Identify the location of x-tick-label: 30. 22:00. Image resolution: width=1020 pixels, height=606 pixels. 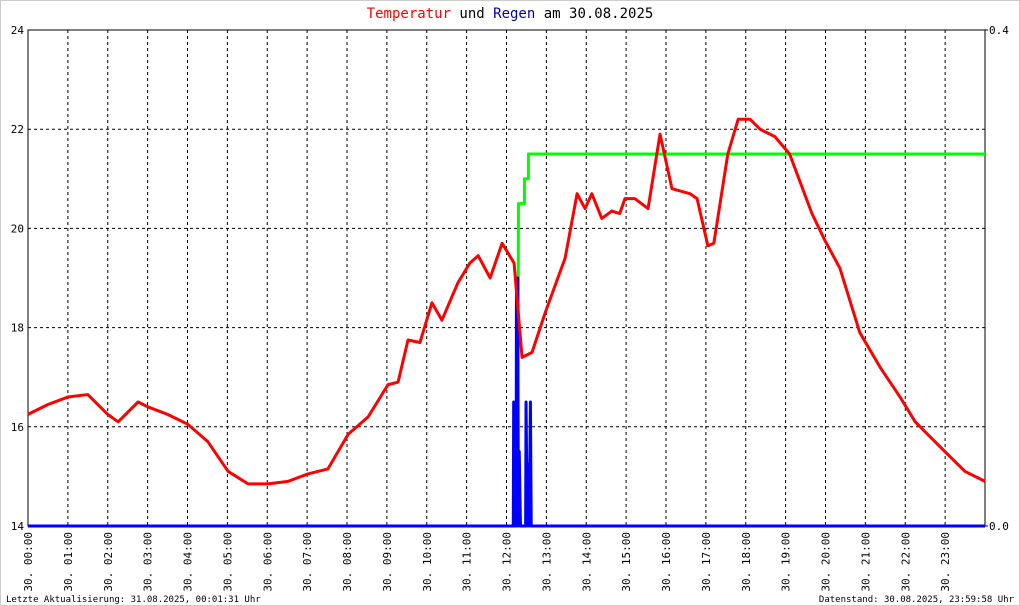
(905, 562).